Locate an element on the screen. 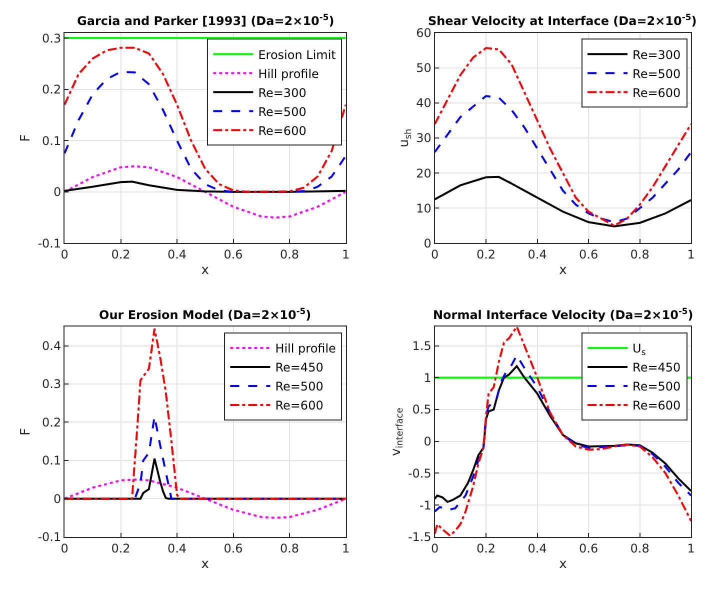 The image size is (720, 590). y-tick-label: -1.5 is located at coordinates (420, 537).